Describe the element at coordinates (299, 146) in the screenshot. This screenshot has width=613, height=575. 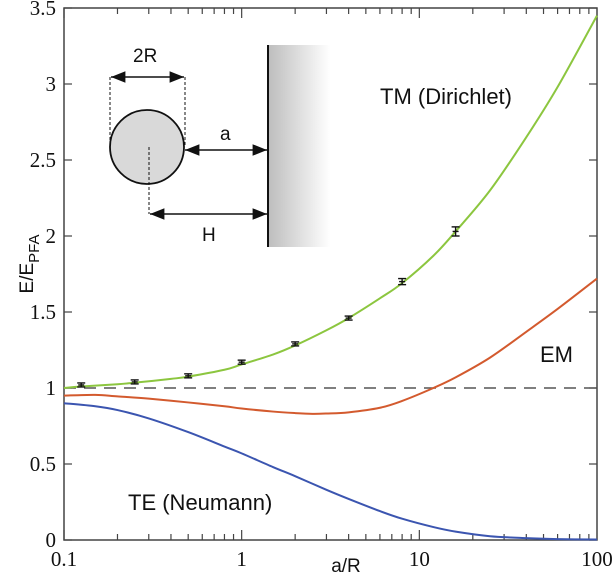
I see `wall-shading` at that location.